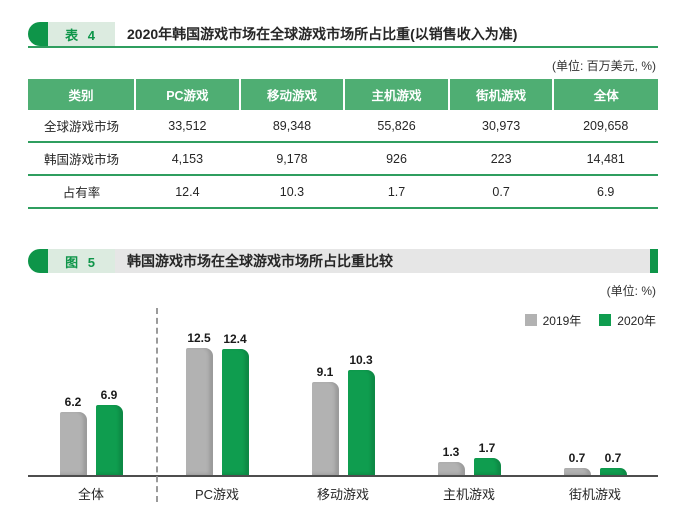 This screenshot has width=699, height=507. I want to click on category-label: 移动游戏, so click(342, 494).